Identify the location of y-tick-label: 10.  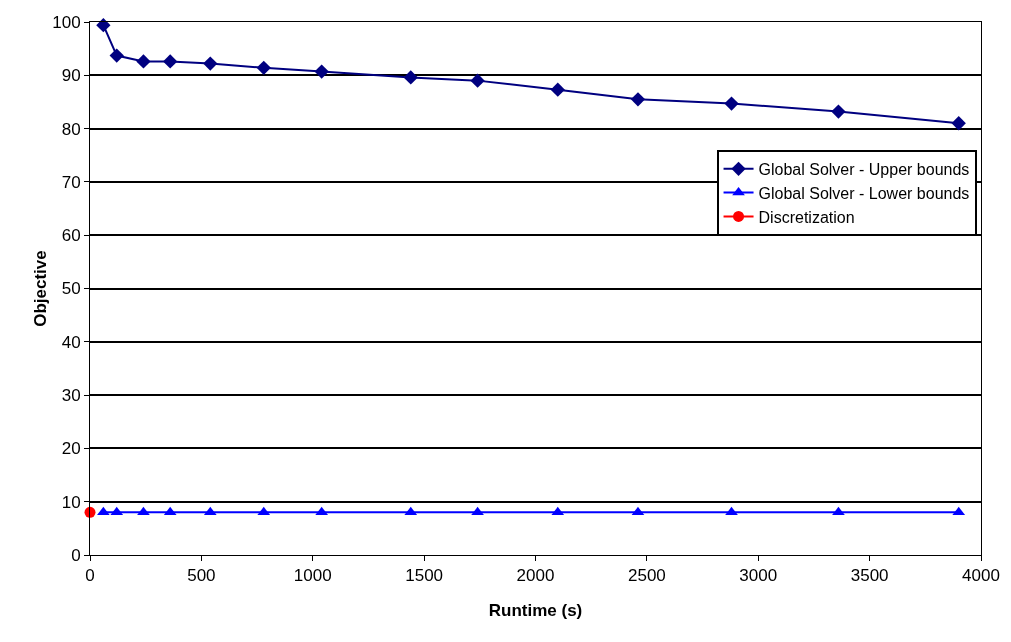
(71, 502).